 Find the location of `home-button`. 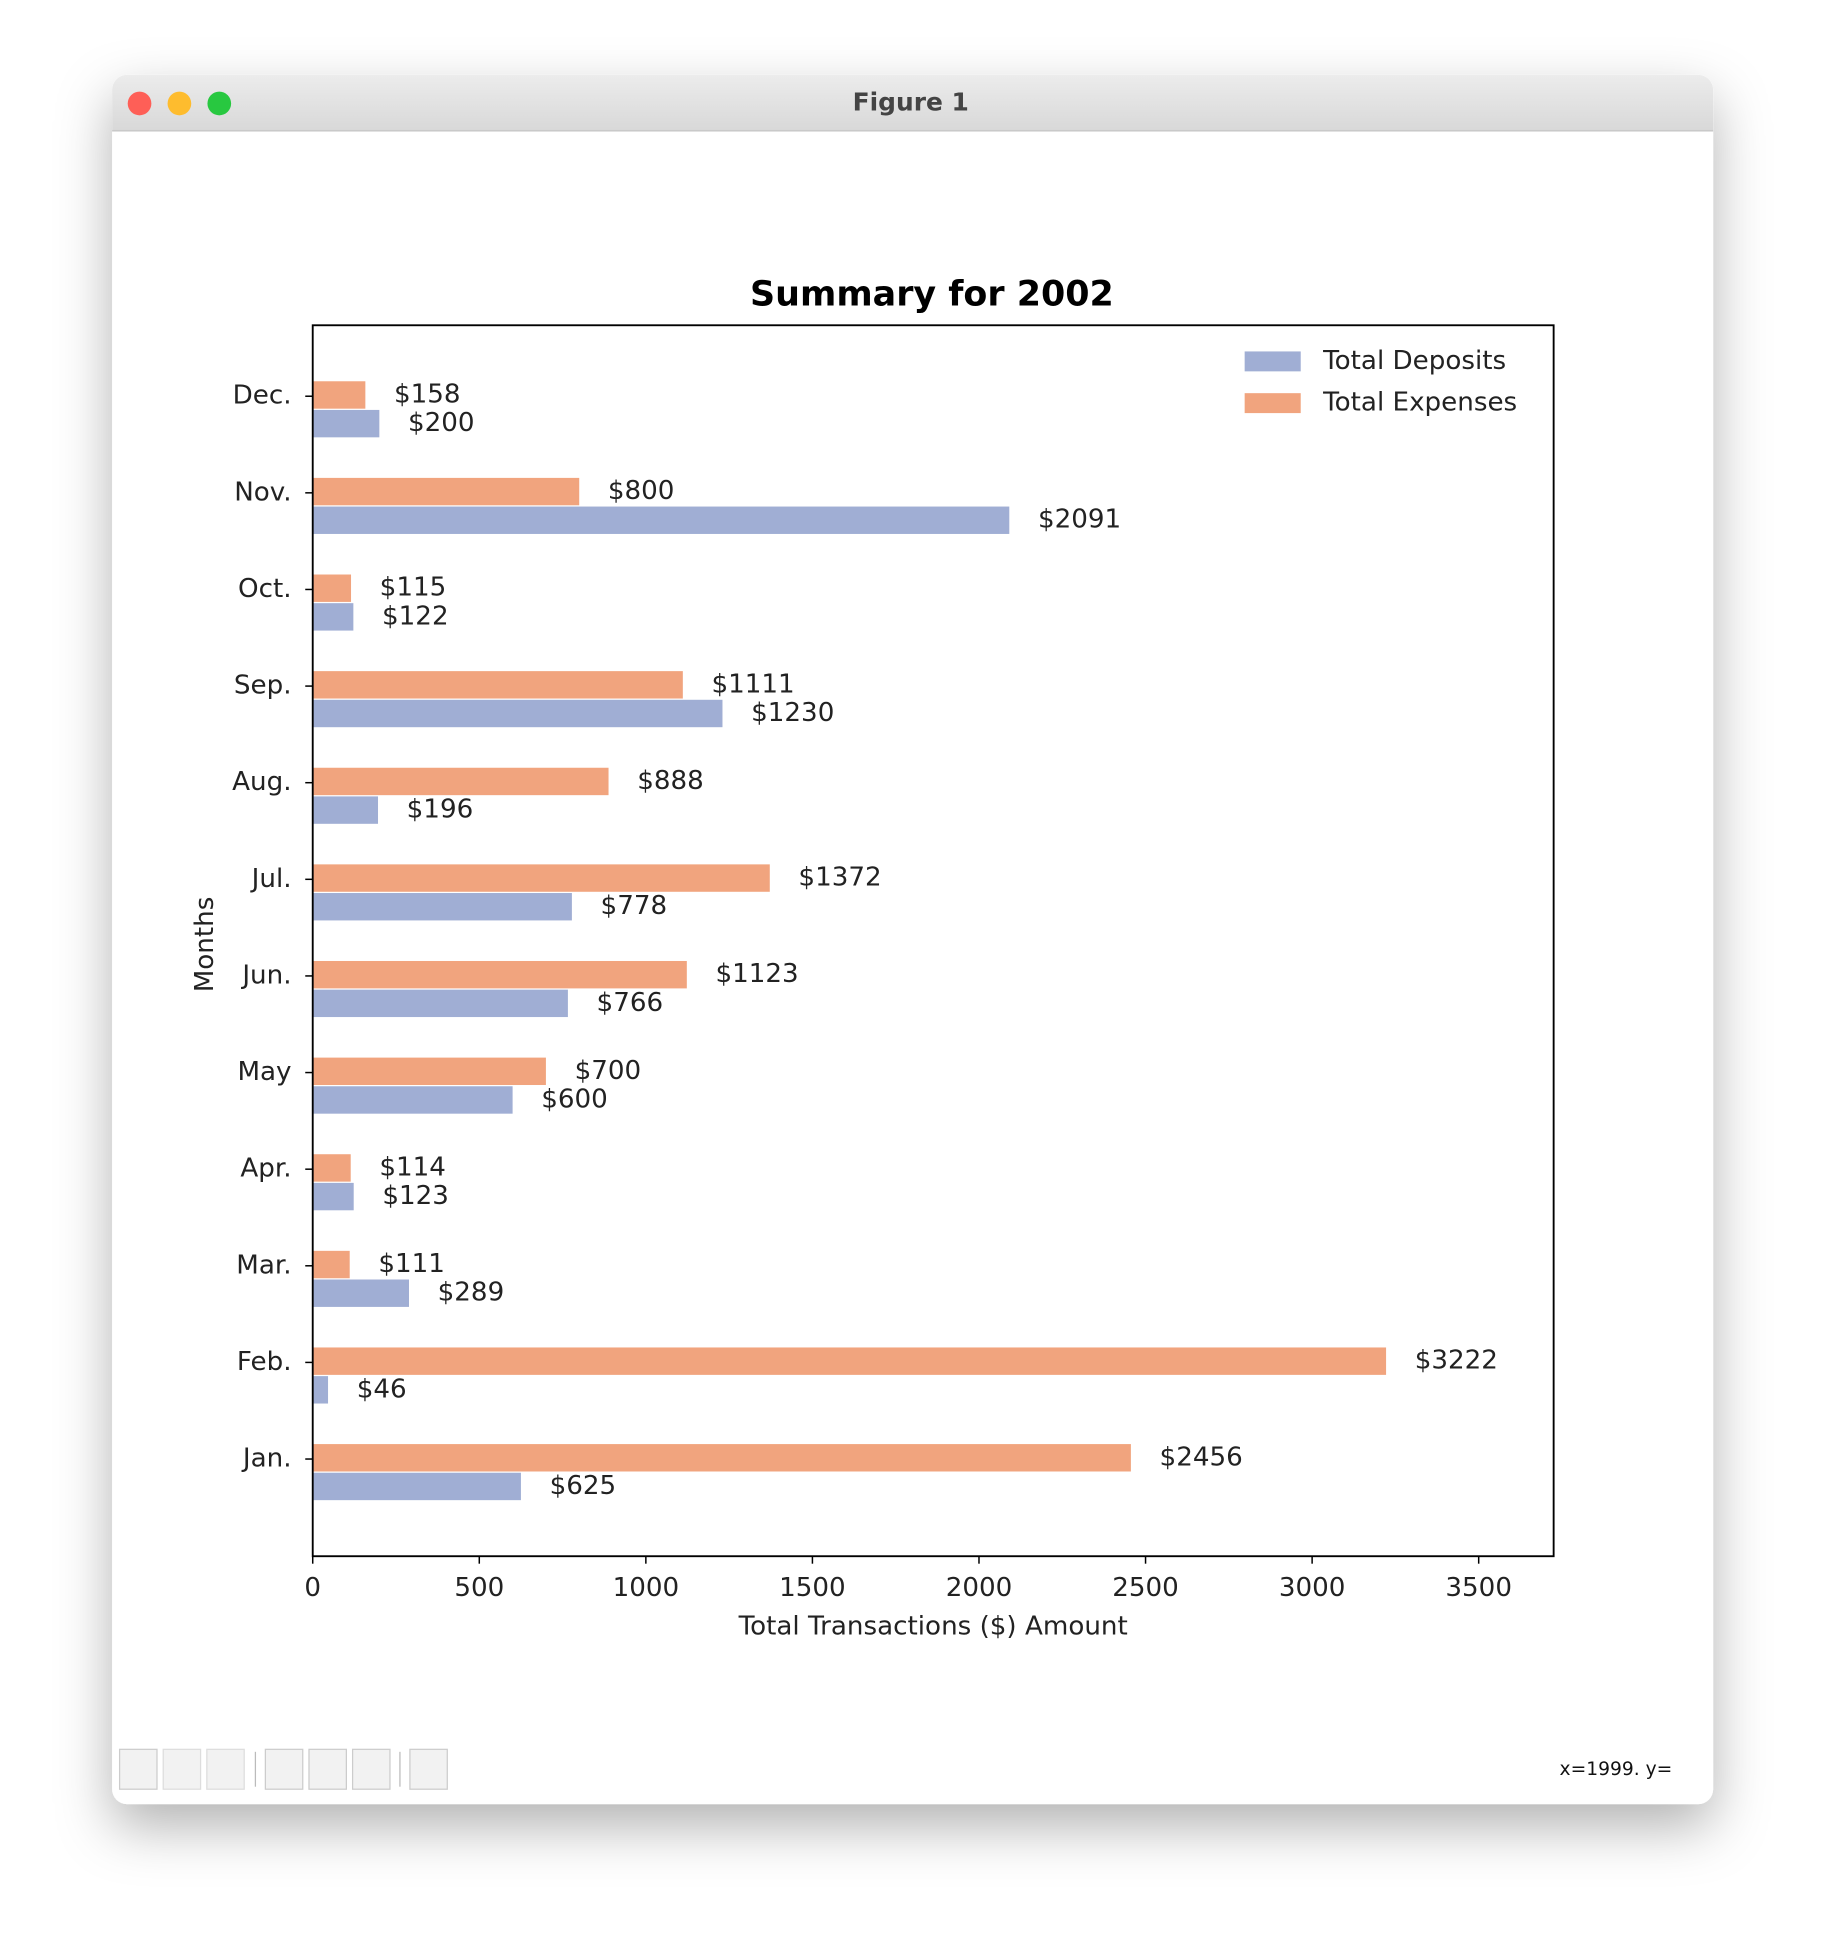

home-button is located at coordinates (138, 1769).